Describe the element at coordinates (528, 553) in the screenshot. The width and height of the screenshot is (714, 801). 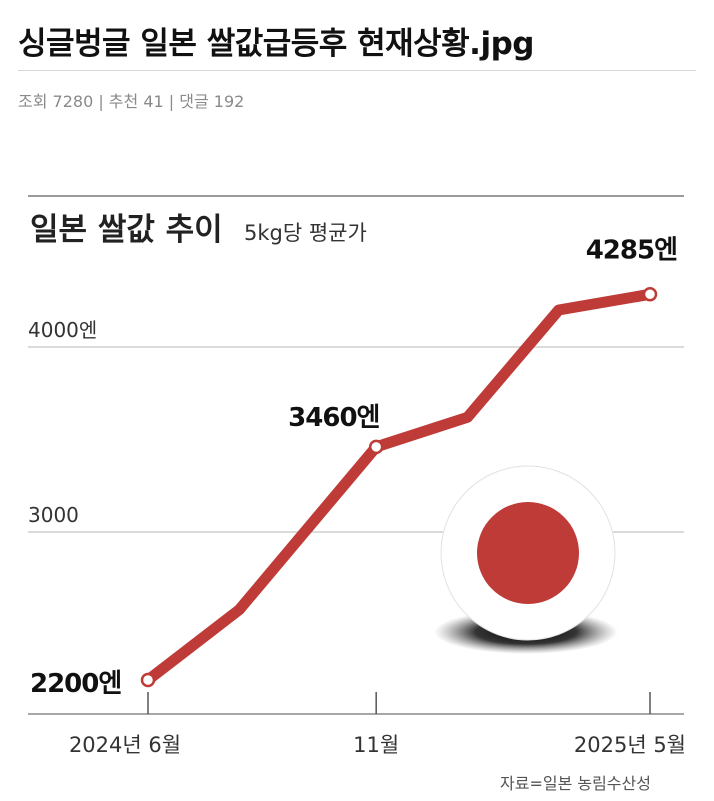
I see `flag-red-circle` at that location.